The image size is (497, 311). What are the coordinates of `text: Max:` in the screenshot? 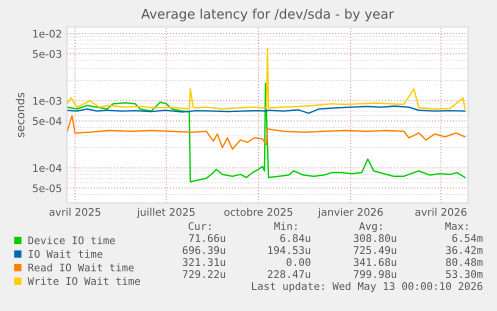 It's located at (456, 226).